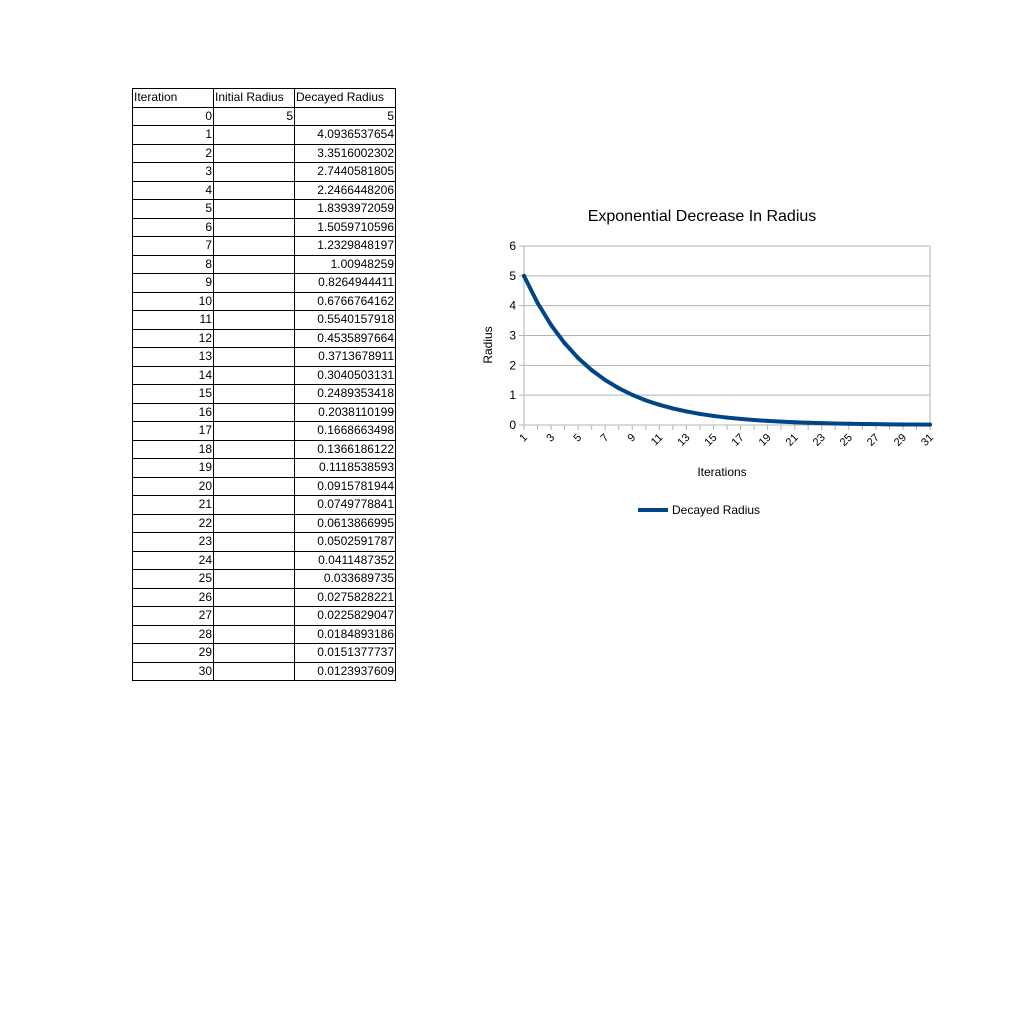 The height and width of the screenshot is (1024, 1024). Describe the element at coordinates (173, 172) in the screenshot. I see `table-cell: 3` at that location.